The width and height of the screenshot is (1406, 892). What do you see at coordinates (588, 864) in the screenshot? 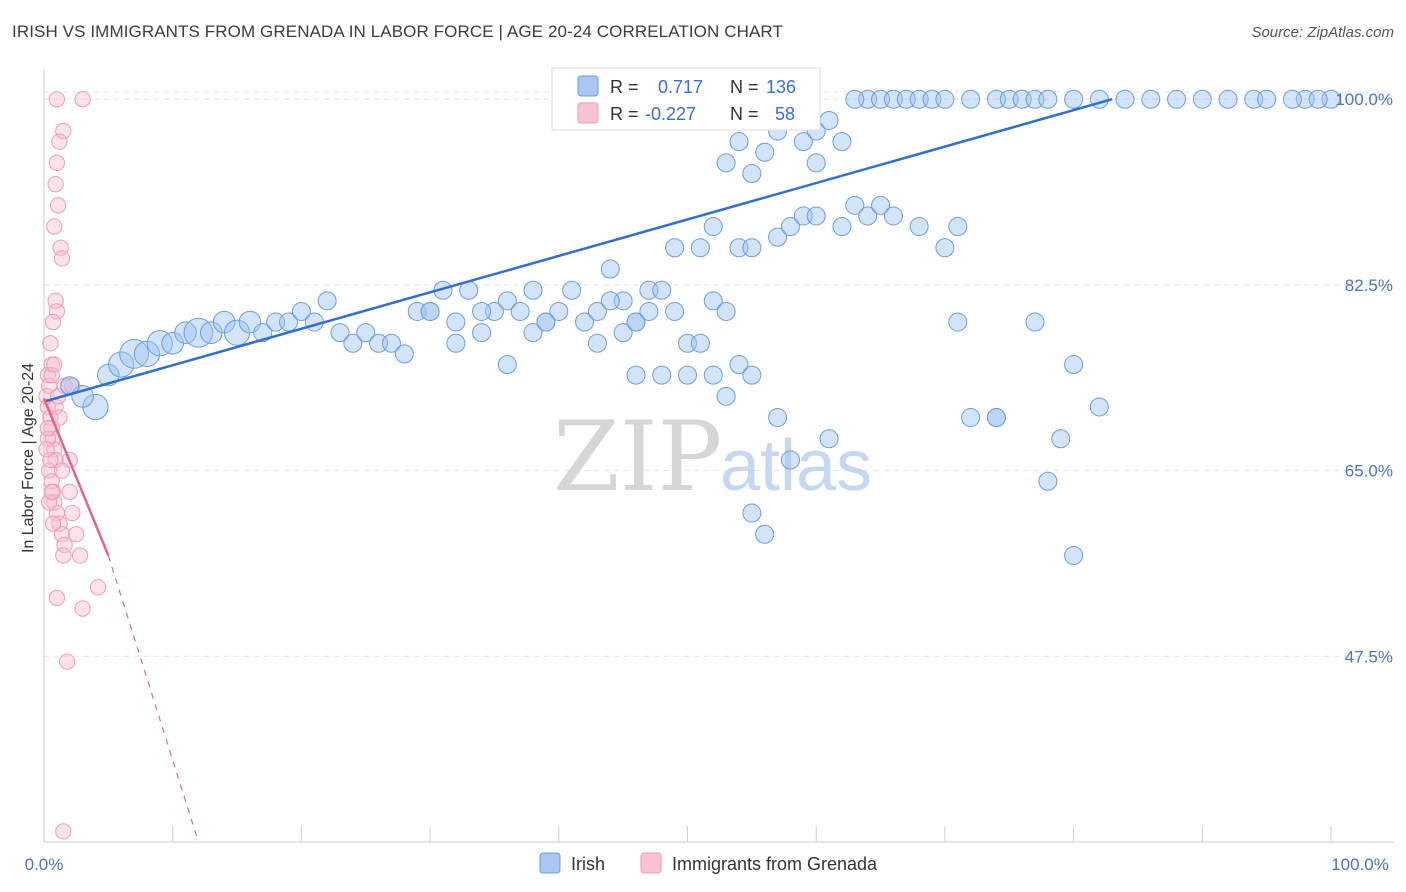
I see `legend-irish-label: Irish` at bounding box center [588, 864].